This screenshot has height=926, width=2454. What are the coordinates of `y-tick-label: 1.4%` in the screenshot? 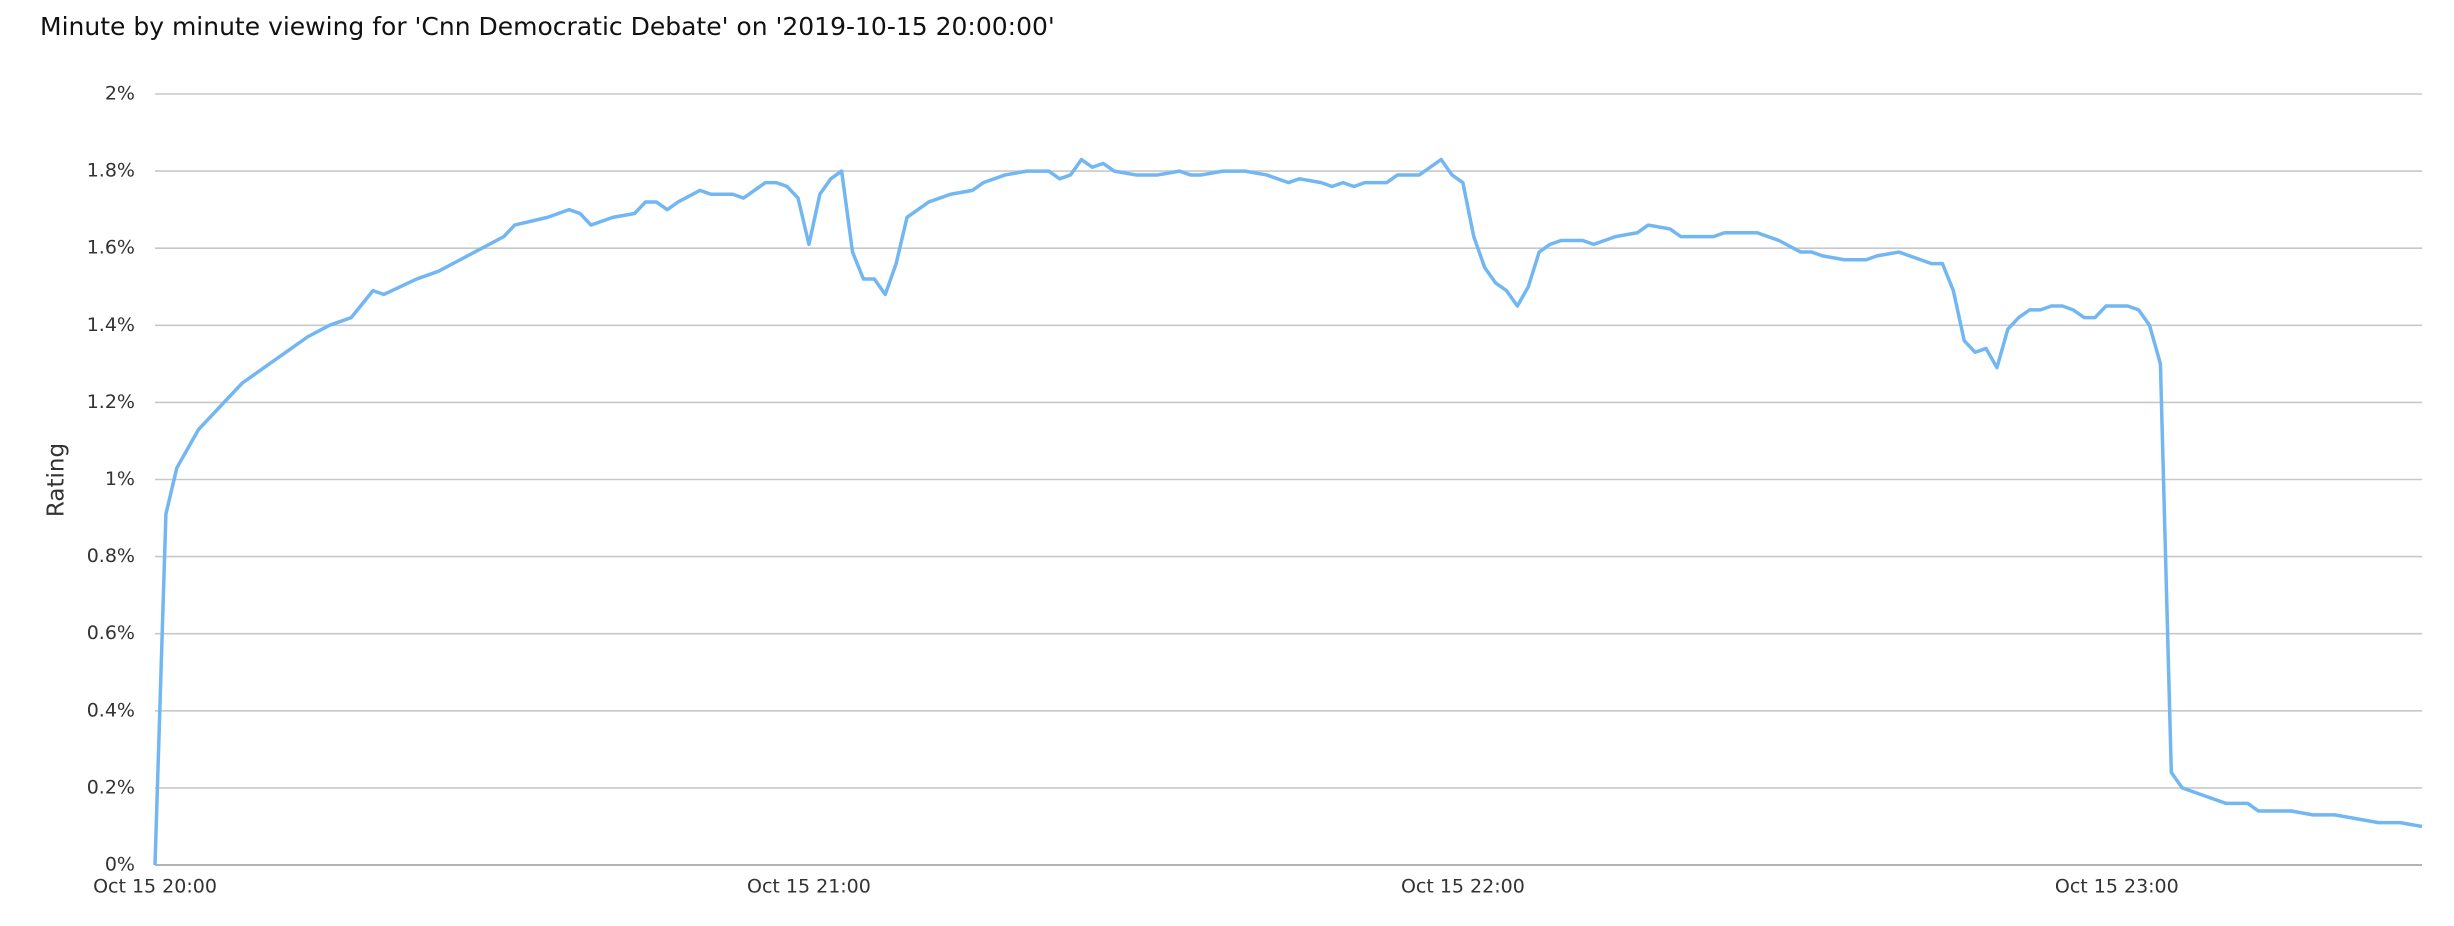 It's located at (111, 325).